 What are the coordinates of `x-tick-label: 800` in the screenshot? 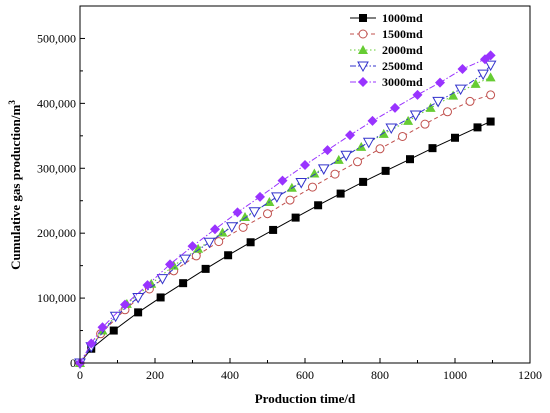 It's located at (380, 375).